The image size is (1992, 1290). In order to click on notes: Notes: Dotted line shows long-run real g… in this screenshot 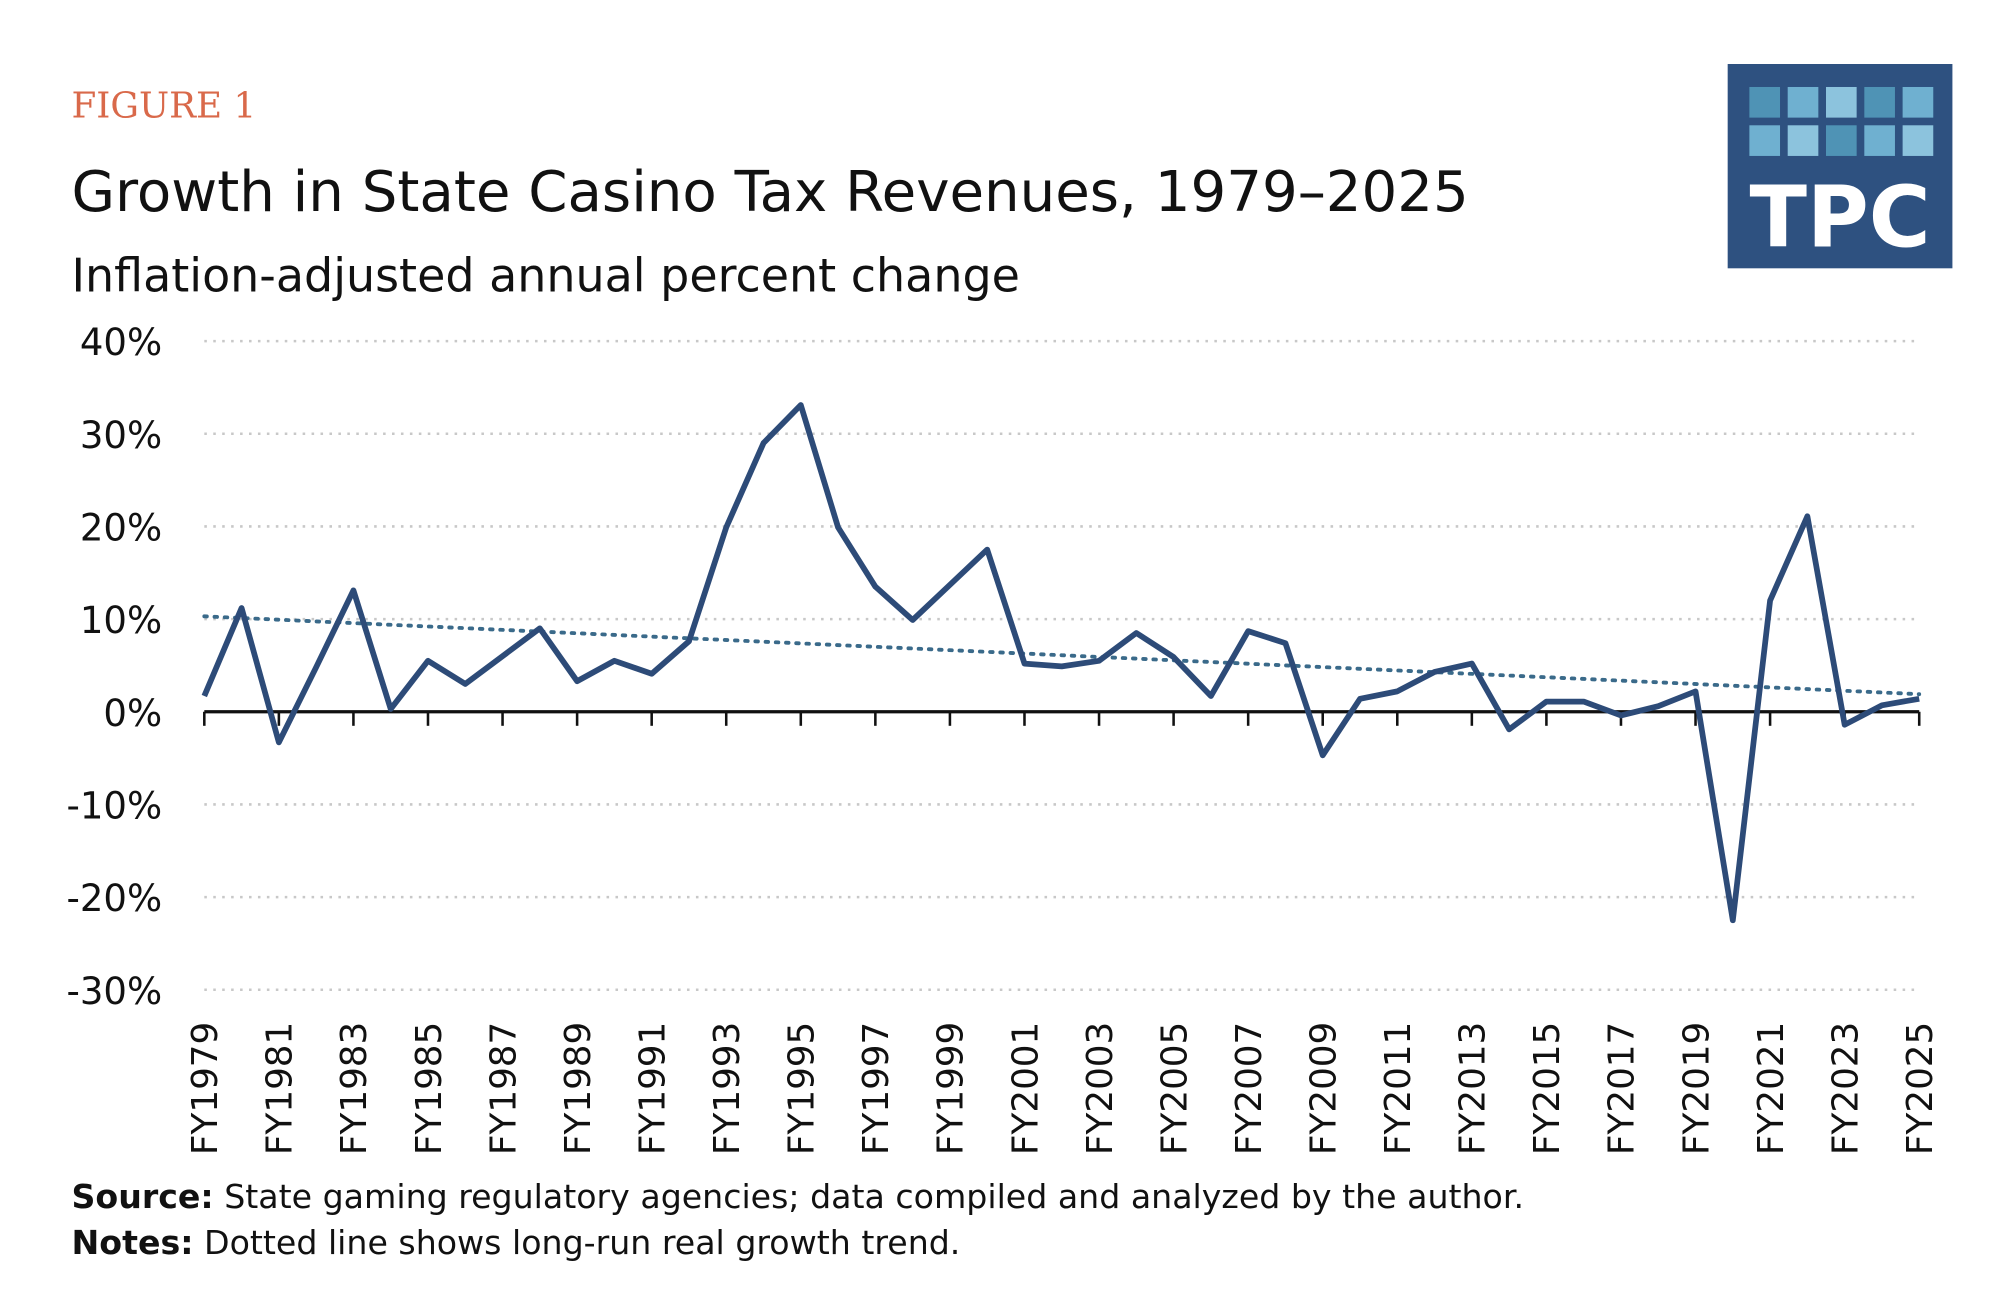, I will do `click(516, 1242)`.